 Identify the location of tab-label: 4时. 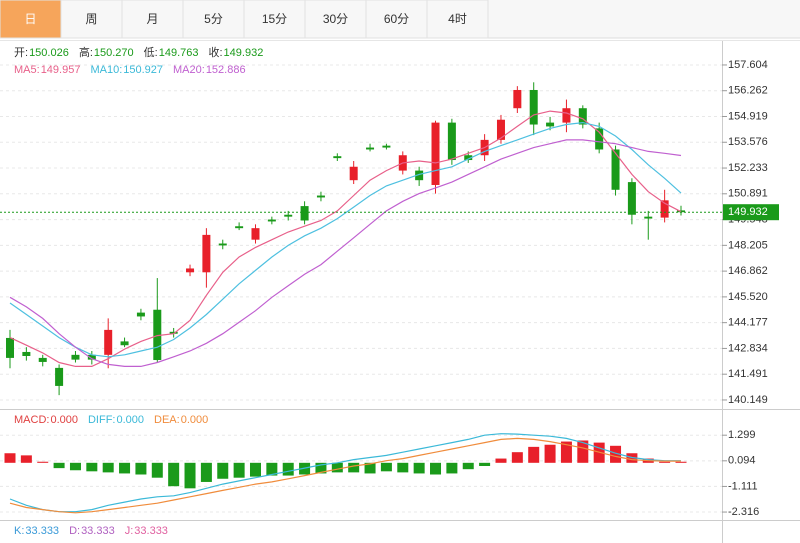
(457, 19).